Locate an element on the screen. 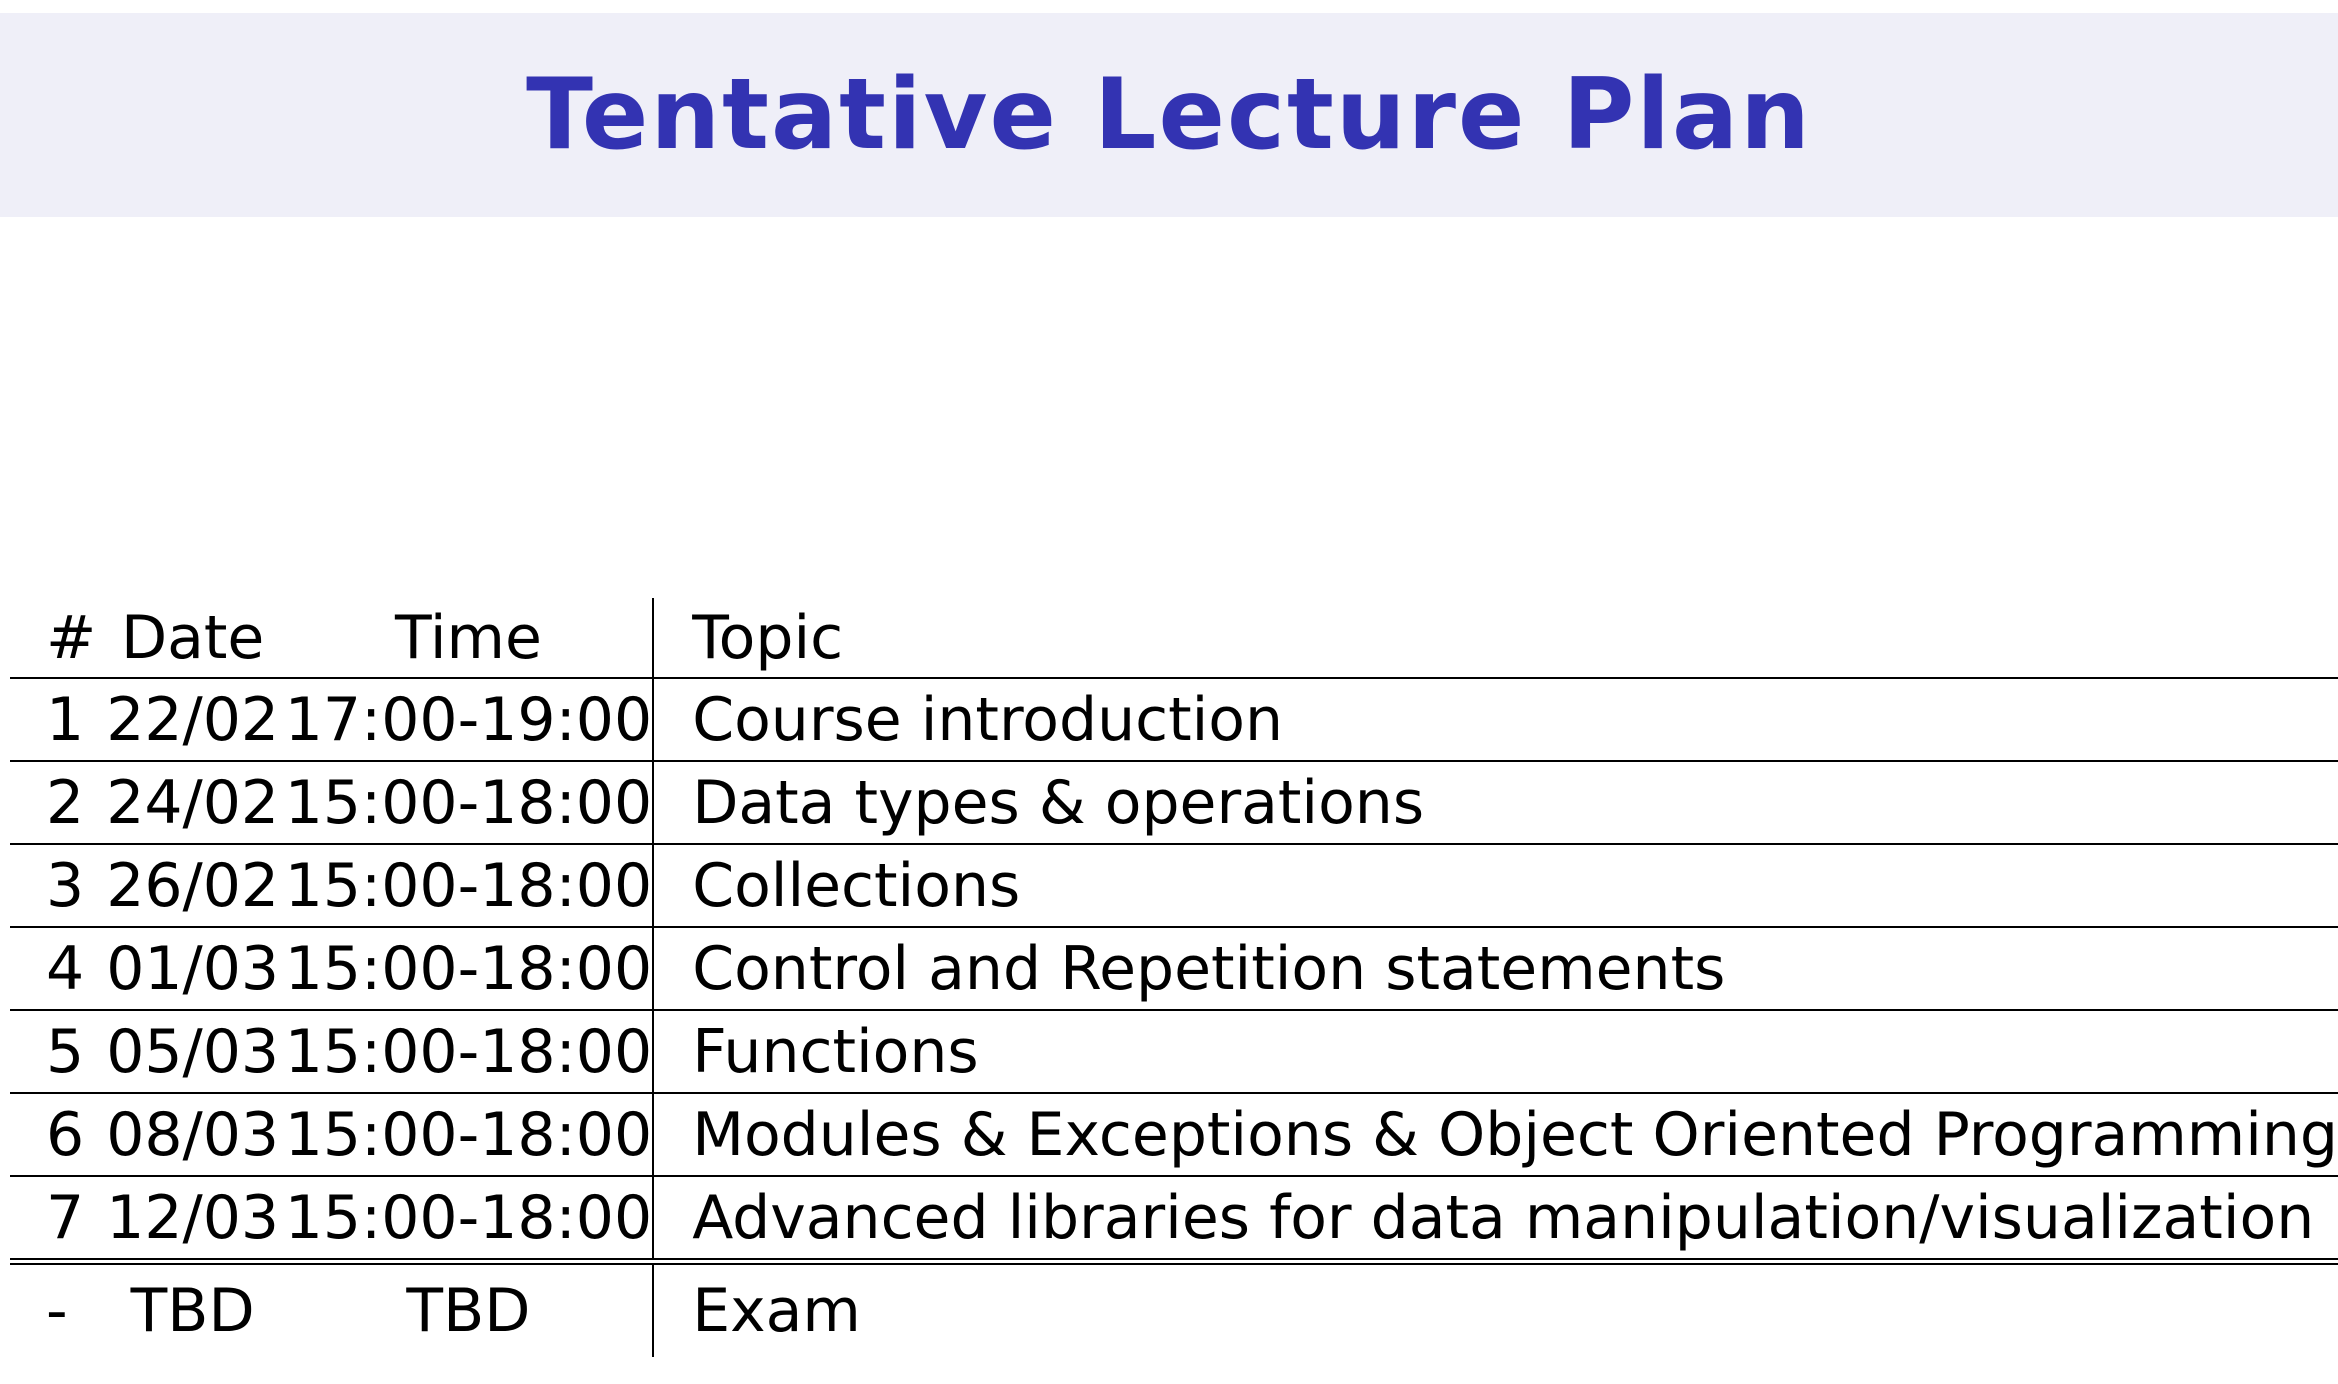 The height and width of the screenshot is (1384, 2338). row-date: 24/02 is located at coordinates (192, 803).